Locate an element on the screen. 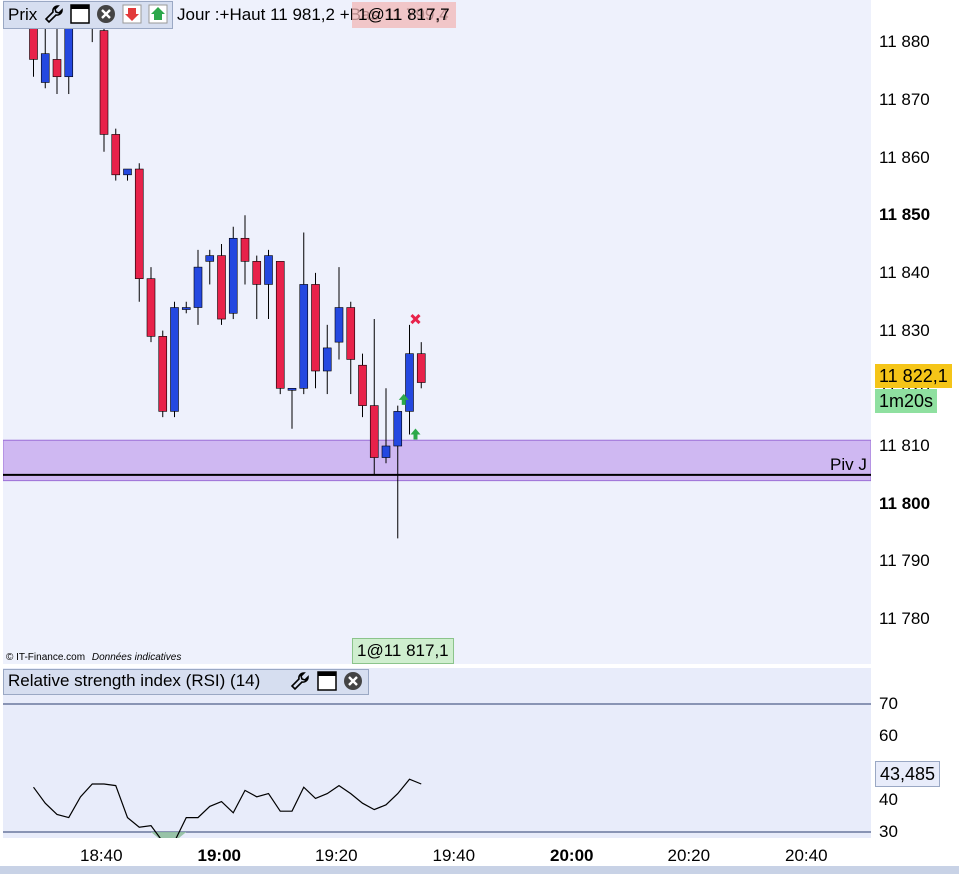 The width and height of the screenshot is (959, 874). time-tick-label: 19:00 is located at coordinates (219, 855).